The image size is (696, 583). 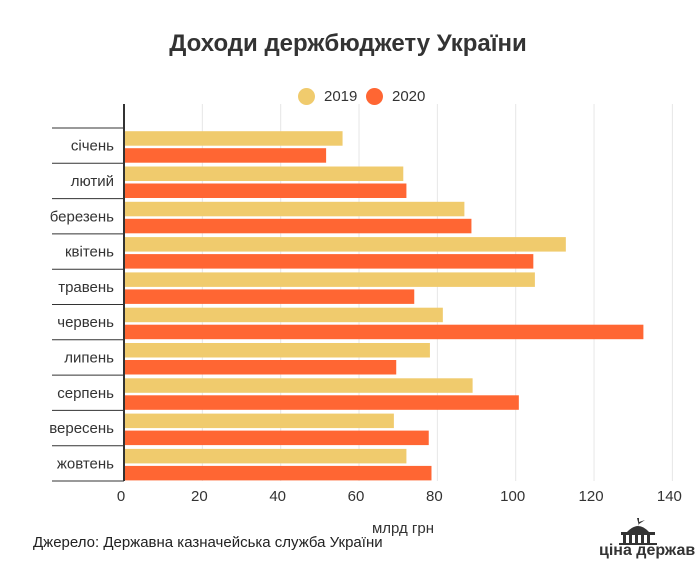 I want to click on x-tick-label: 120, so click(x=591, y=496).